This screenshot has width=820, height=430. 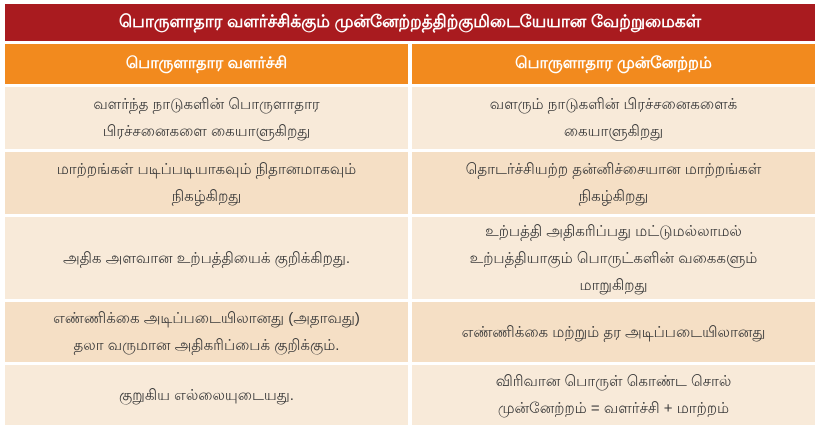 What do you see at coordinates (206, 395) in the screenshot?
I see `growth-cell: குறுகிய எல்லையுடையது.` at bounding box center [206, 395].